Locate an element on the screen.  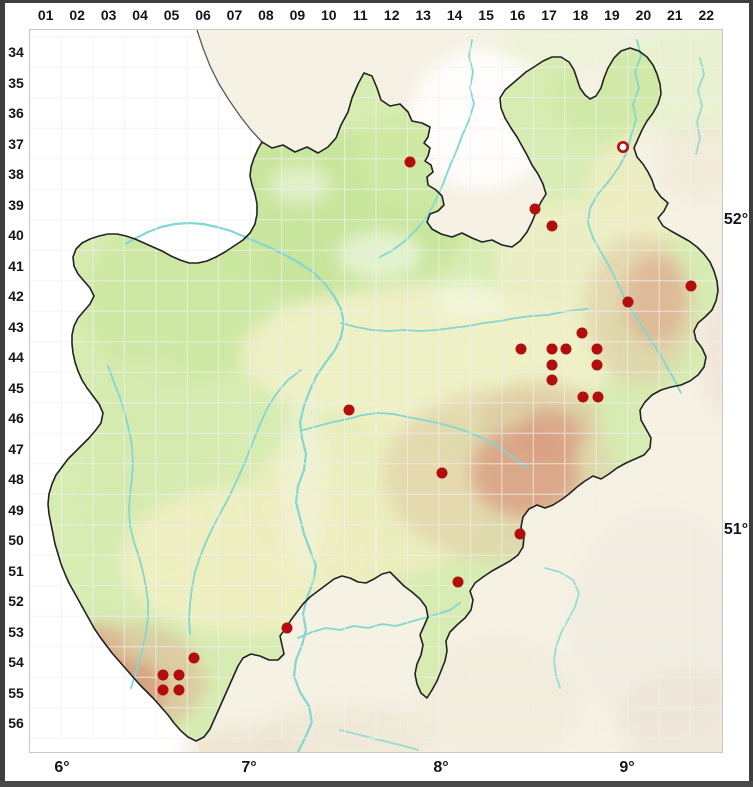
column-label: 22 is located at coordinates (706, 15).